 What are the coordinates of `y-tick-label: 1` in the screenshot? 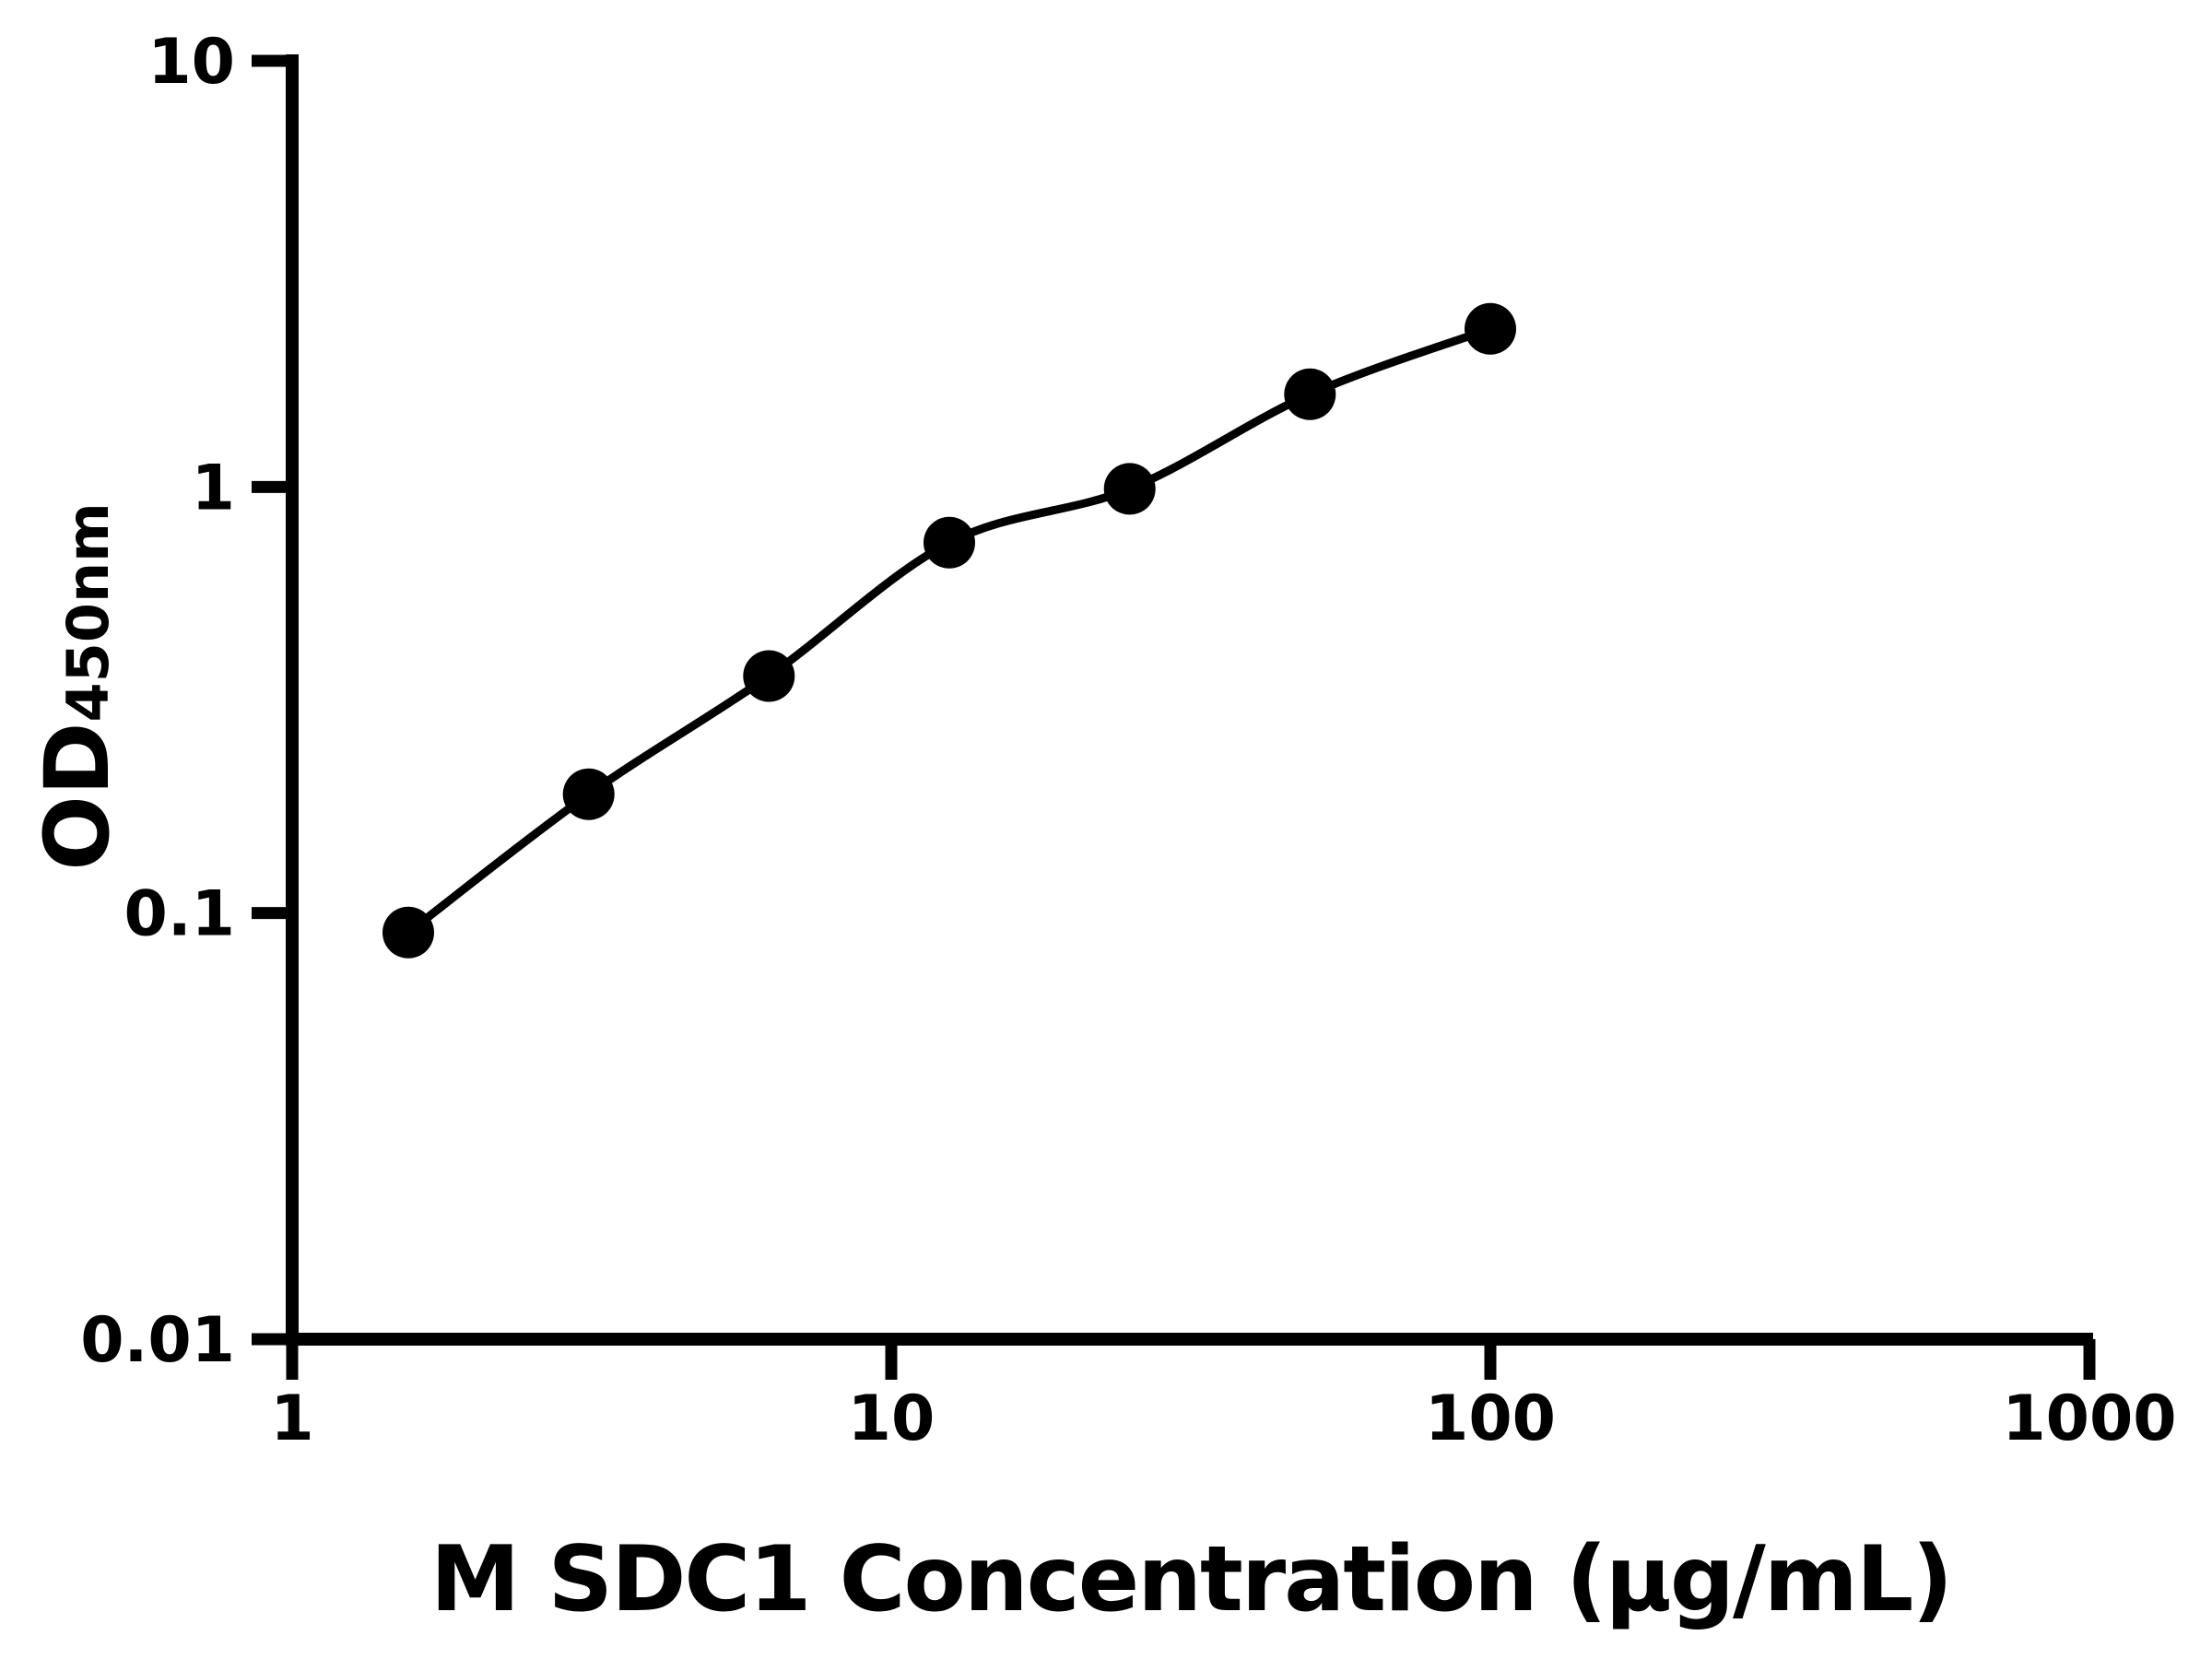 It's located at (213, 488).